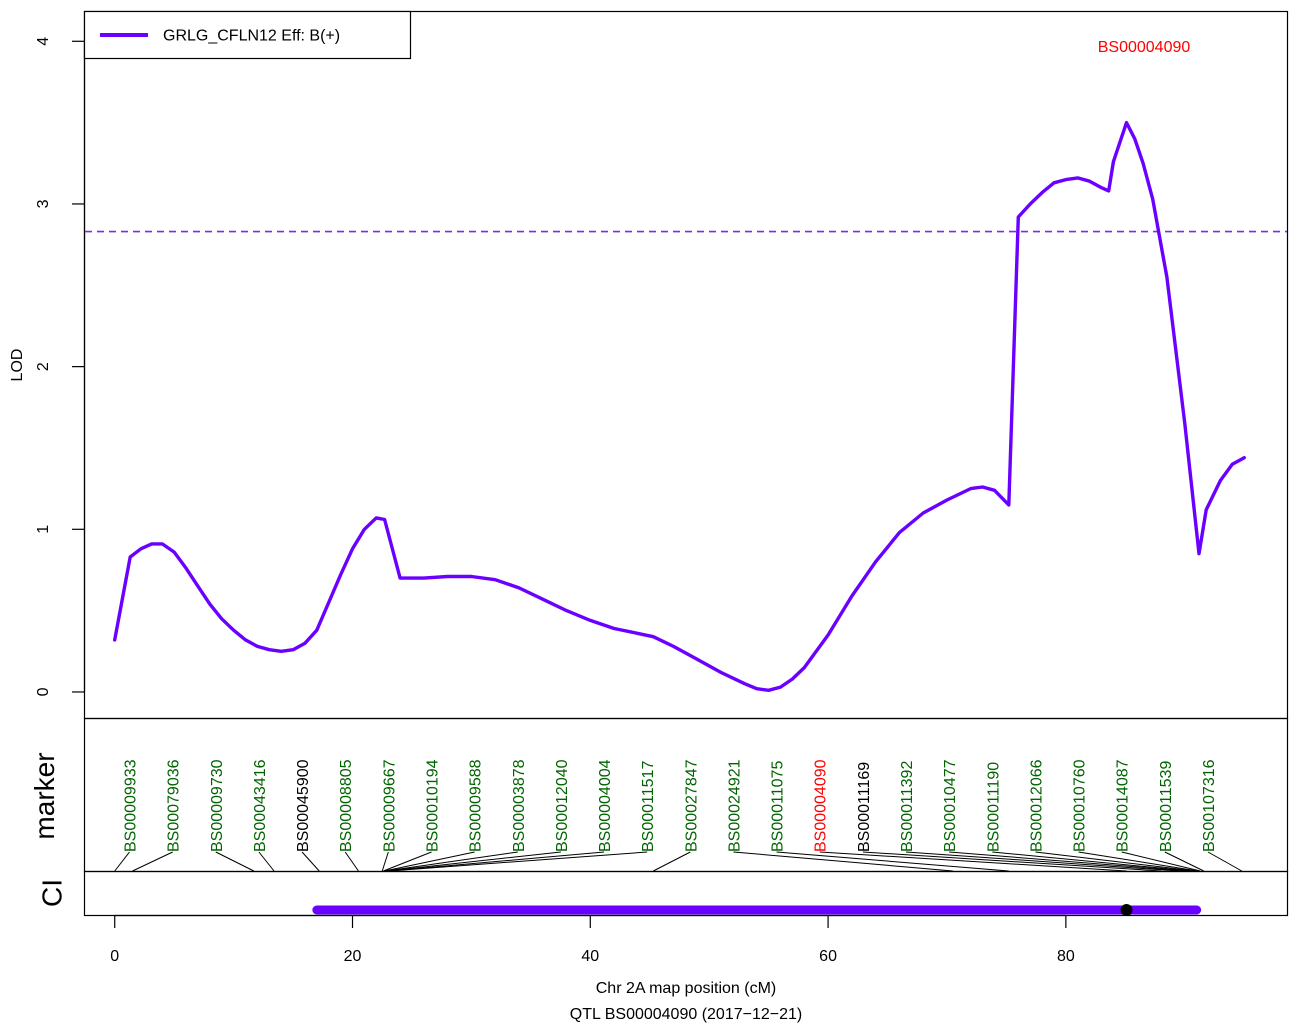 This screenshot has height=1030, width=1294. Describe the element at coordinates (1126, 910) in the screenshot. I see `ci-peak-point` at that location.